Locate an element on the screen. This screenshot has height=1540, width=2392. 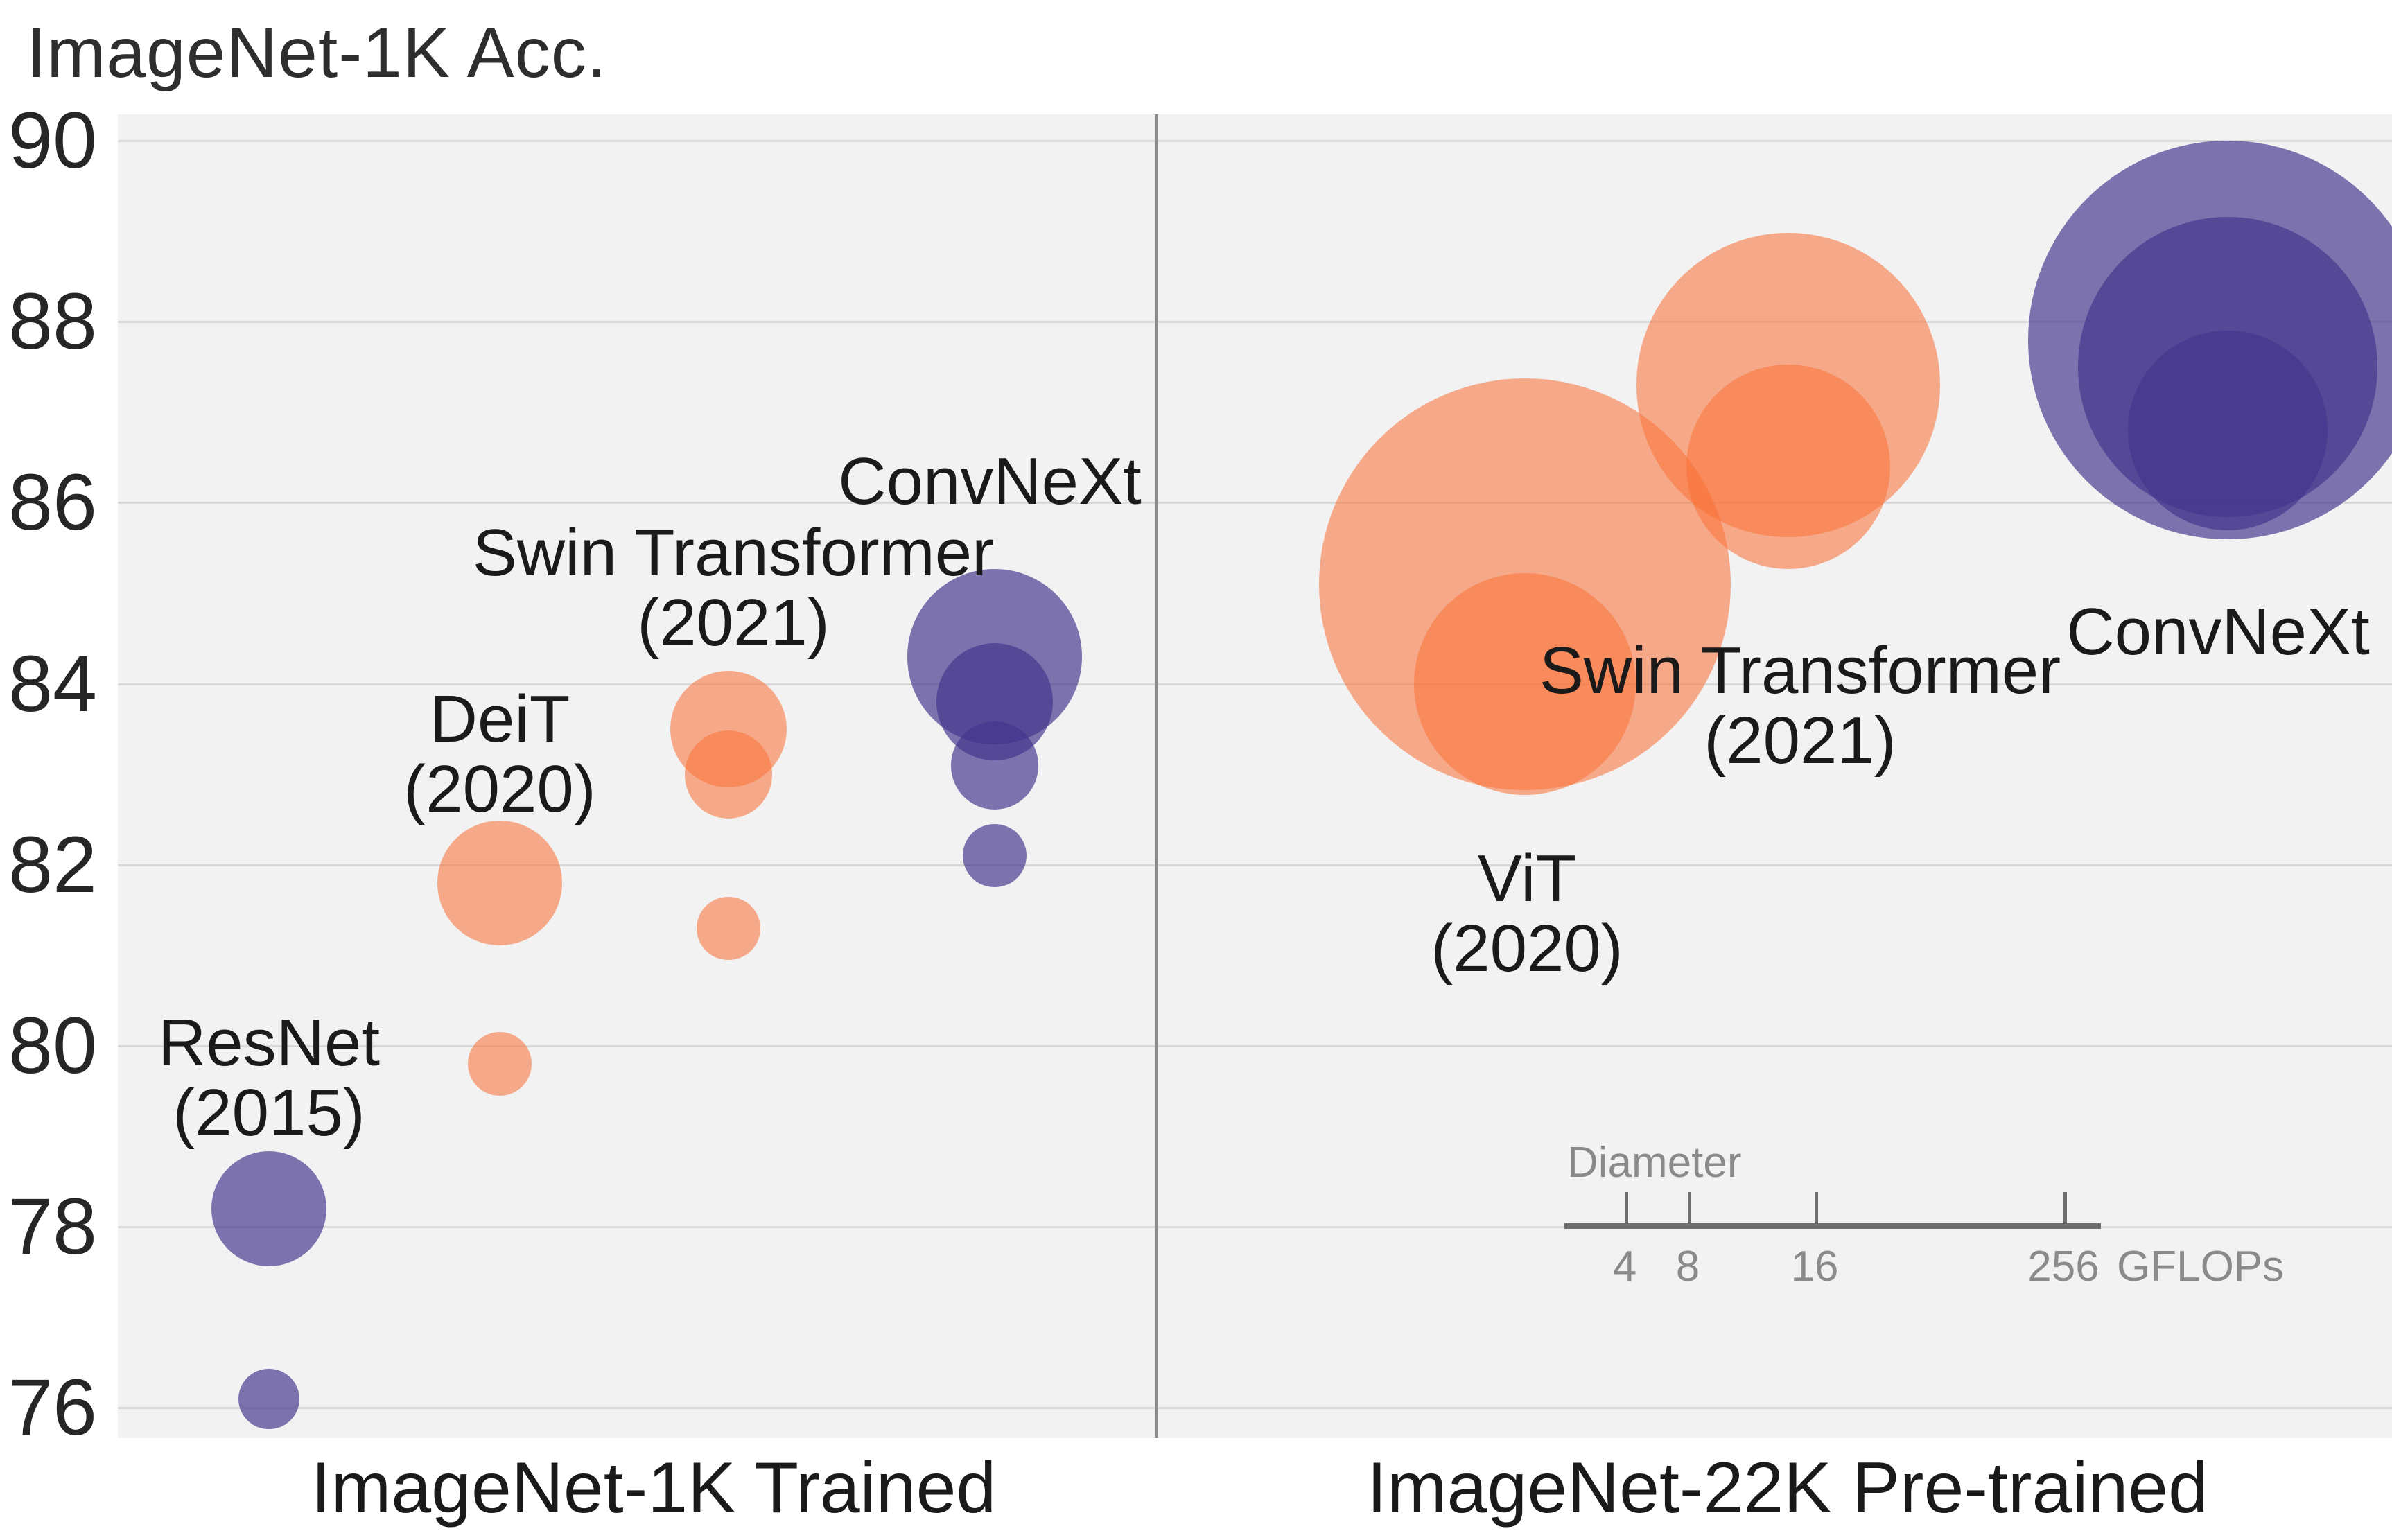
y-tick-label-76: 76 is located at coordinates (52, 1408).